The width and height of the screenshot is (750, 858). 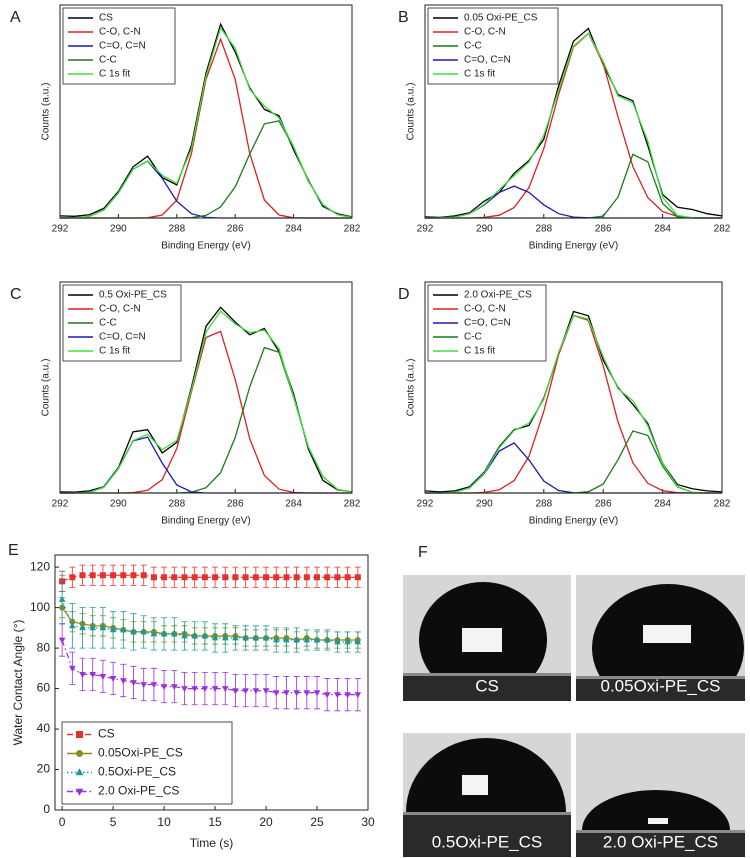 I want to click on x-tick-label: 0, so click(x=62, y=822).